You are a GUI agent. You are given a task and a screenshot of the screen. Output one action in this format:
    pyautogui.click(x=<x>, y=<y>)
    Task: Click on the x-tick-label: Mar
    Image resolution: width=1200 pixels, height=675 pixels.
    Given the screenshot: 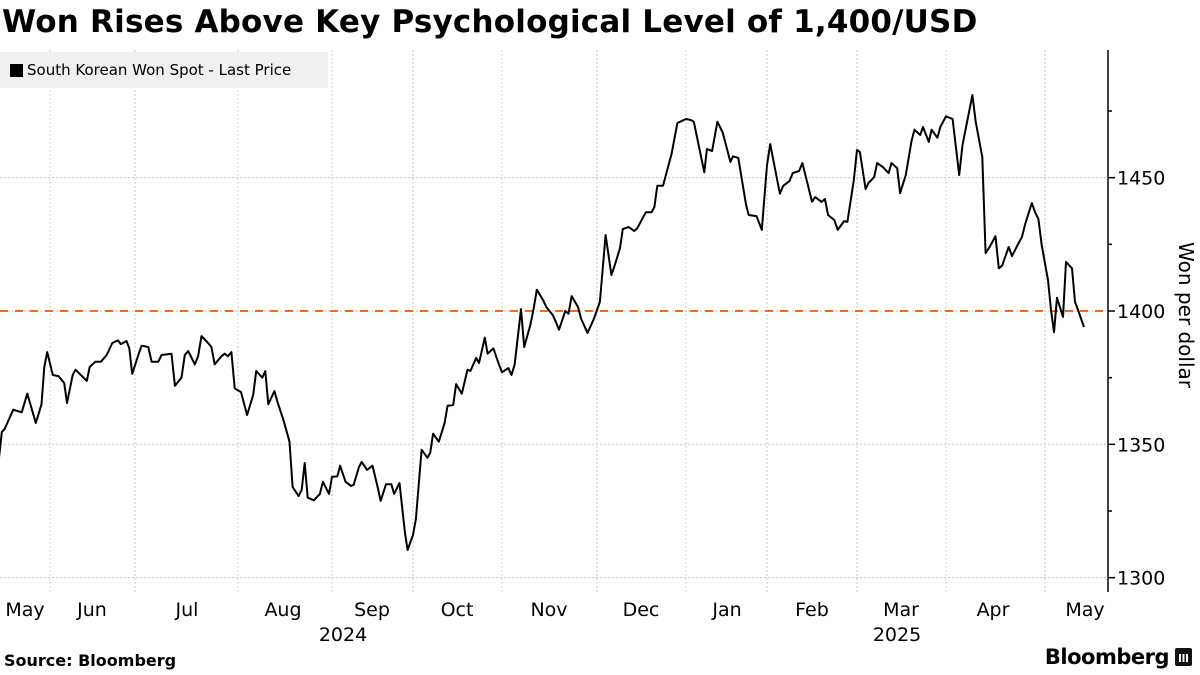 What is the action you would take?
    pyautogui.click(x=901, y=610)
    